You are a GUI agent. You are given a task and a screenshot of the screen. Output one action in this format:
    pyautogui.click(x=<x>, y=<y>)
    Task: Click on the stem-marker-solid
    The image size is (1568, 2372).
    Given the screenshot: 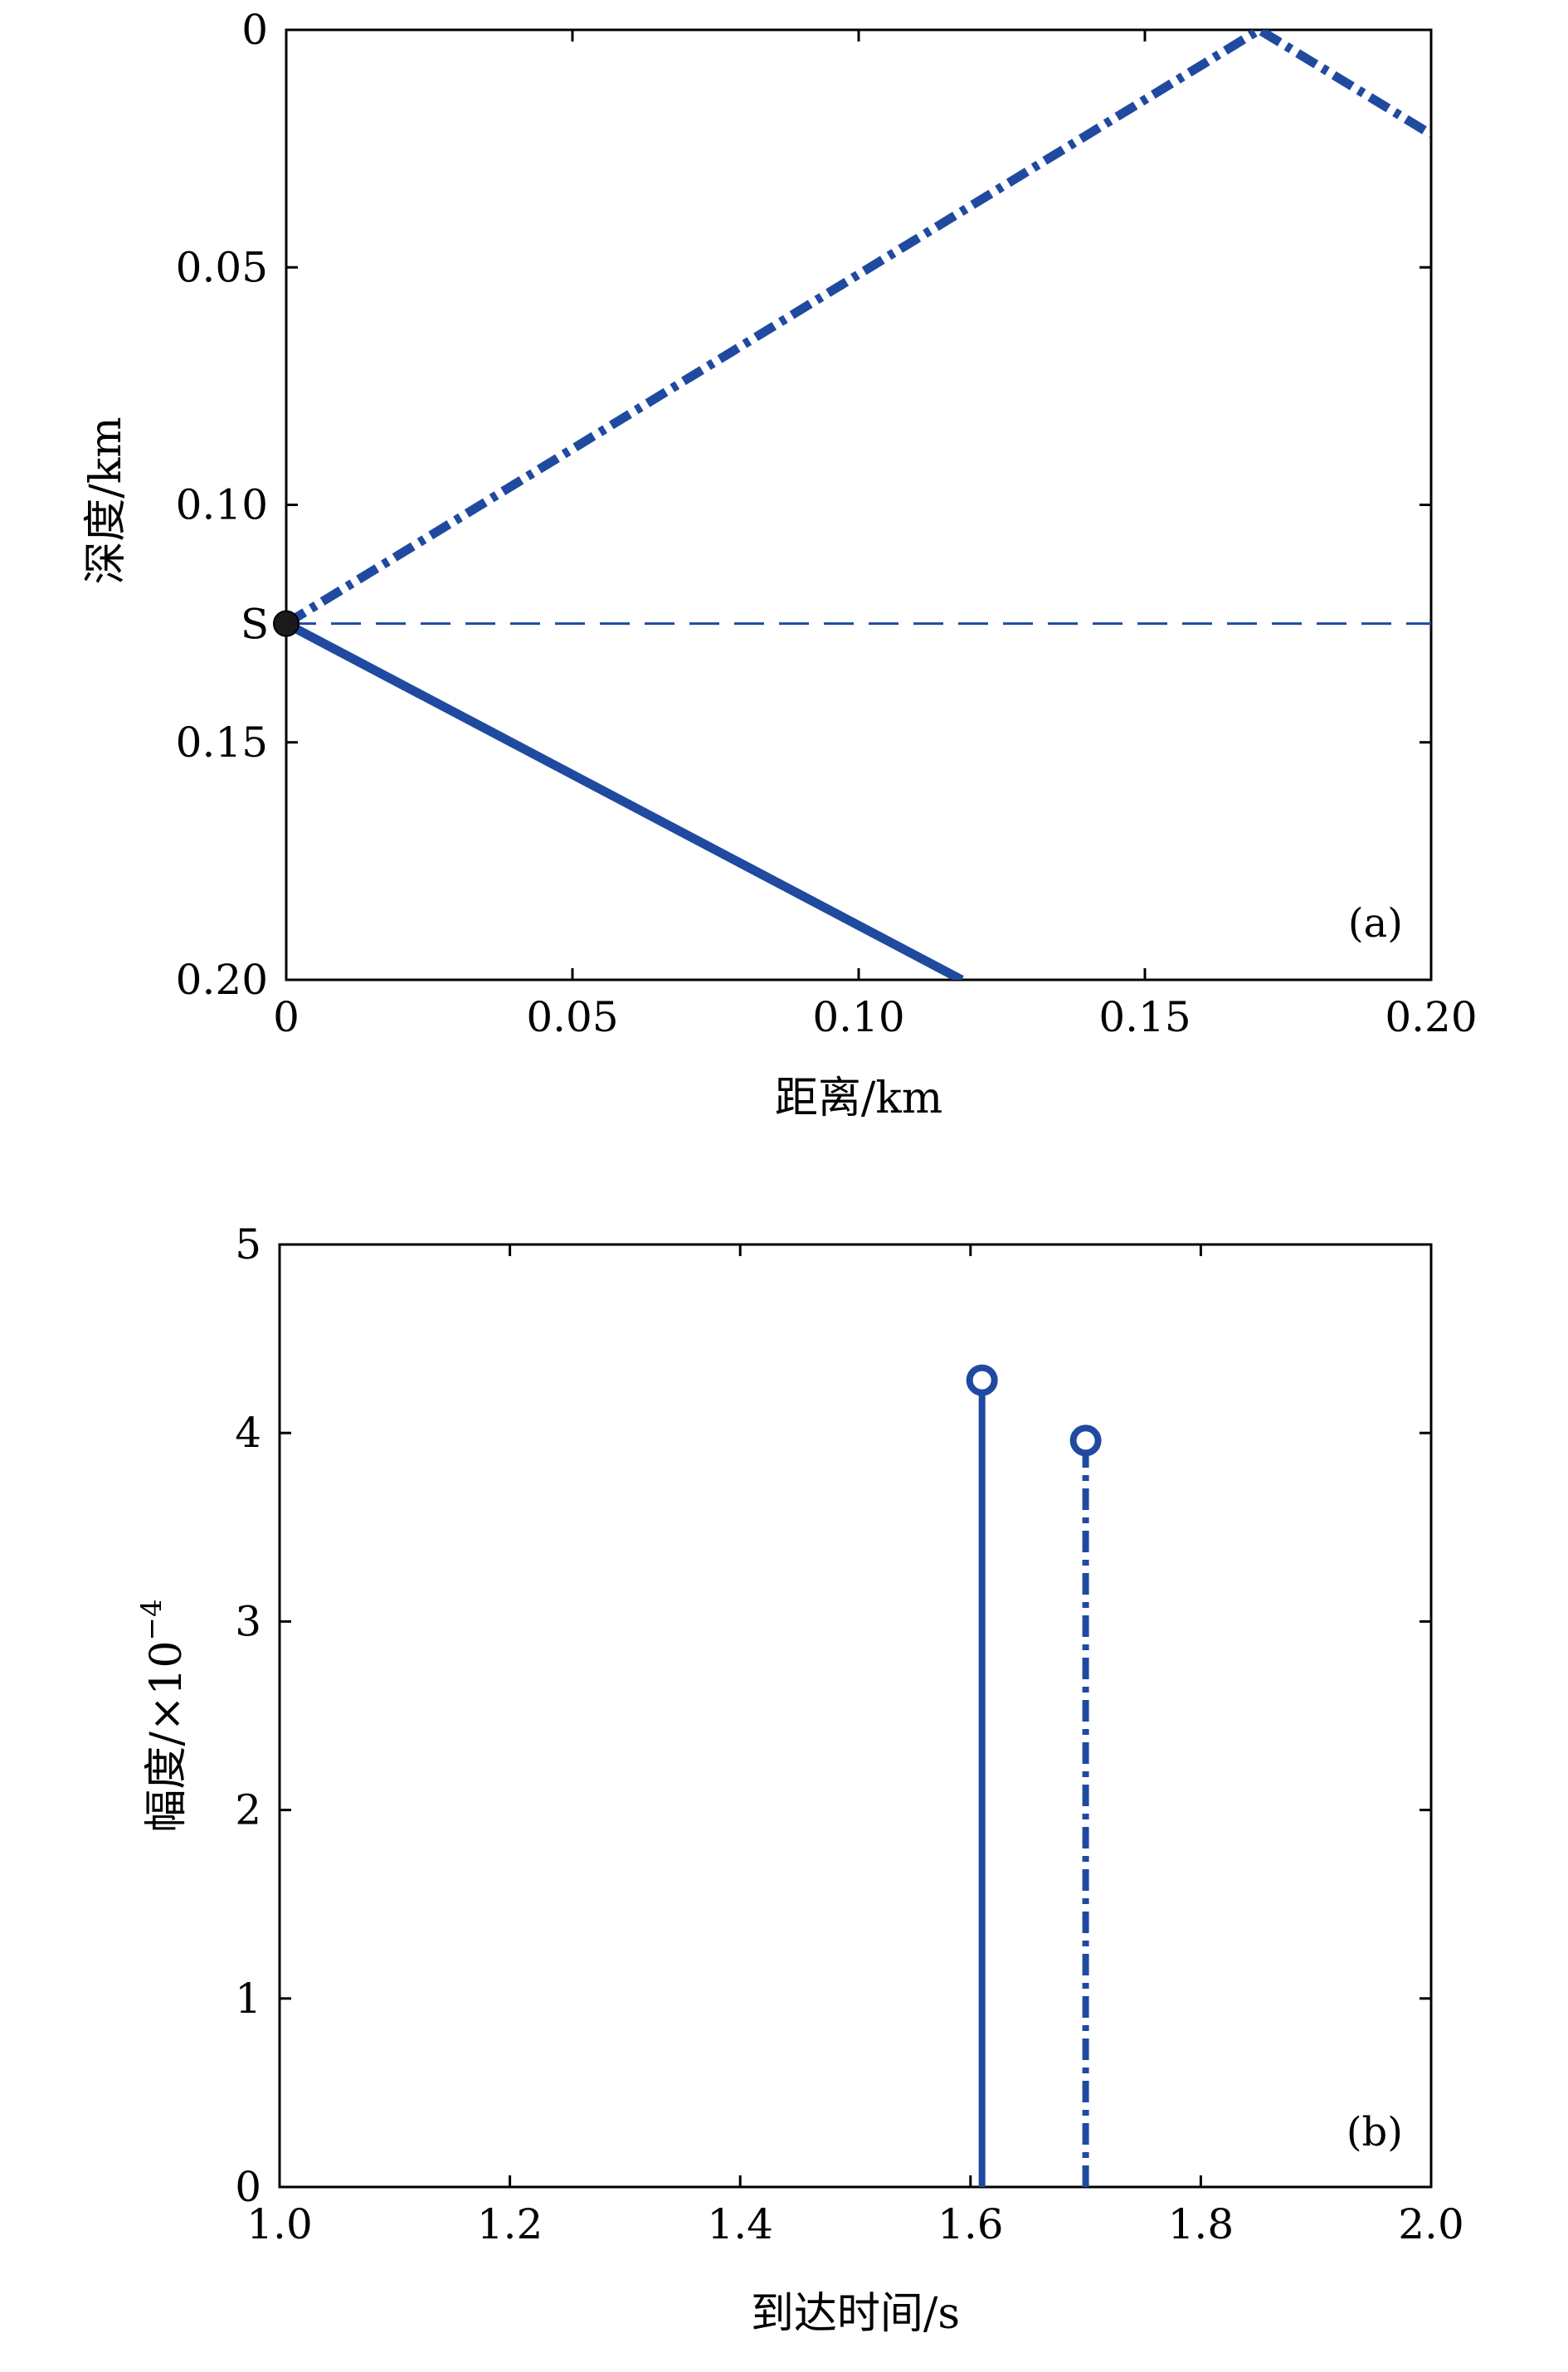 What is the action you would take?
    pyautogui.click(x=982, y=1380)
    